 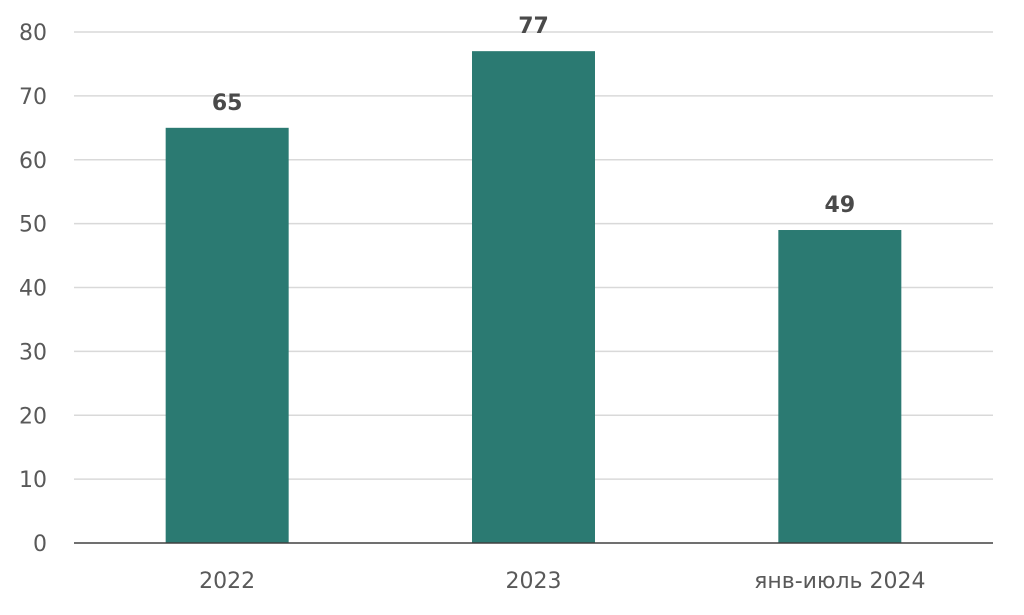 What do you see at coordinates (839, 581) in the screenshot?
I see `x-tick-label: янв-июль 2024` at bounding box center [839, 581].